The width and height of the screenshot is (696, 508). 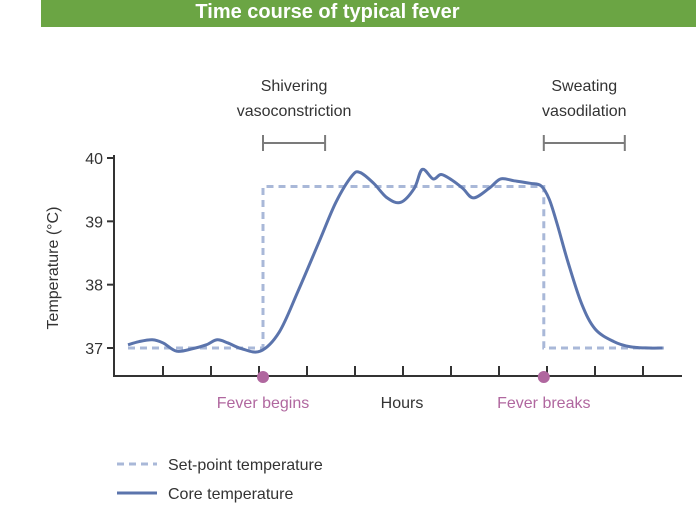 I want to click on x-axis-label: Hours, so click(x=402, y=403).